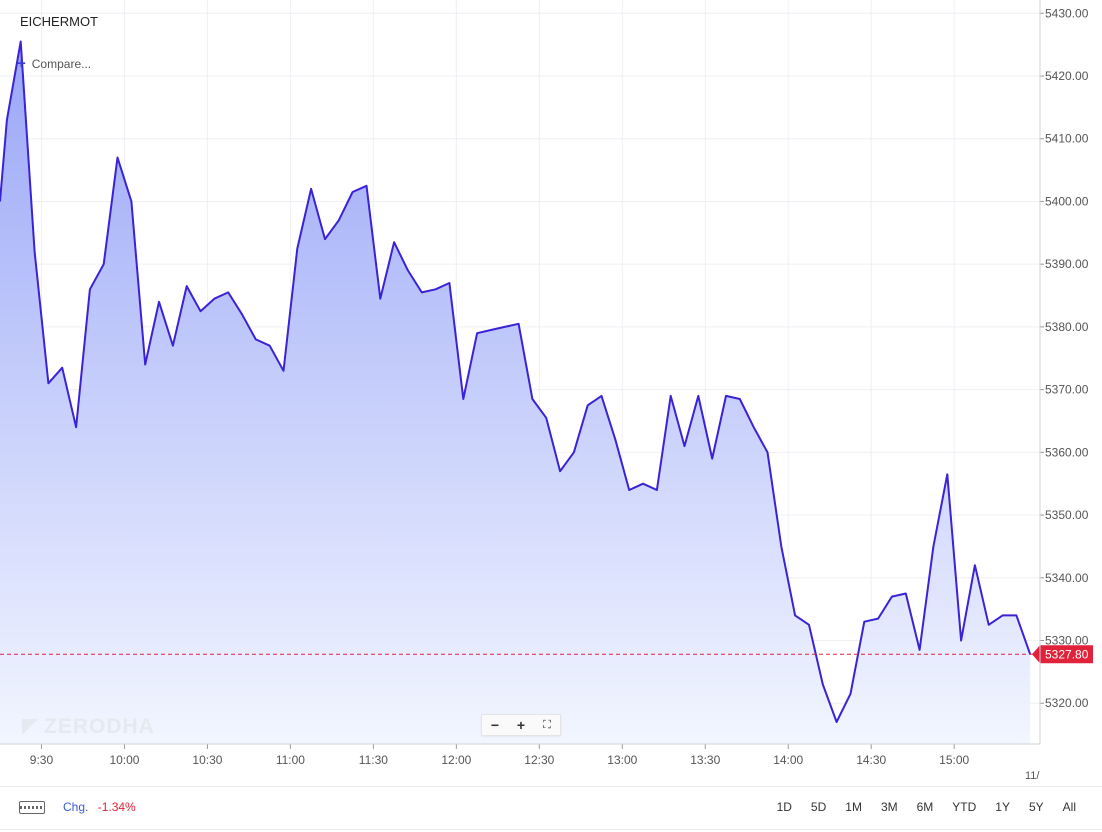 The image size is (1102, 832). Describe the element at coordinates (818, 807) in the screenshot. I see `range-button-5d: 5D` at that location.